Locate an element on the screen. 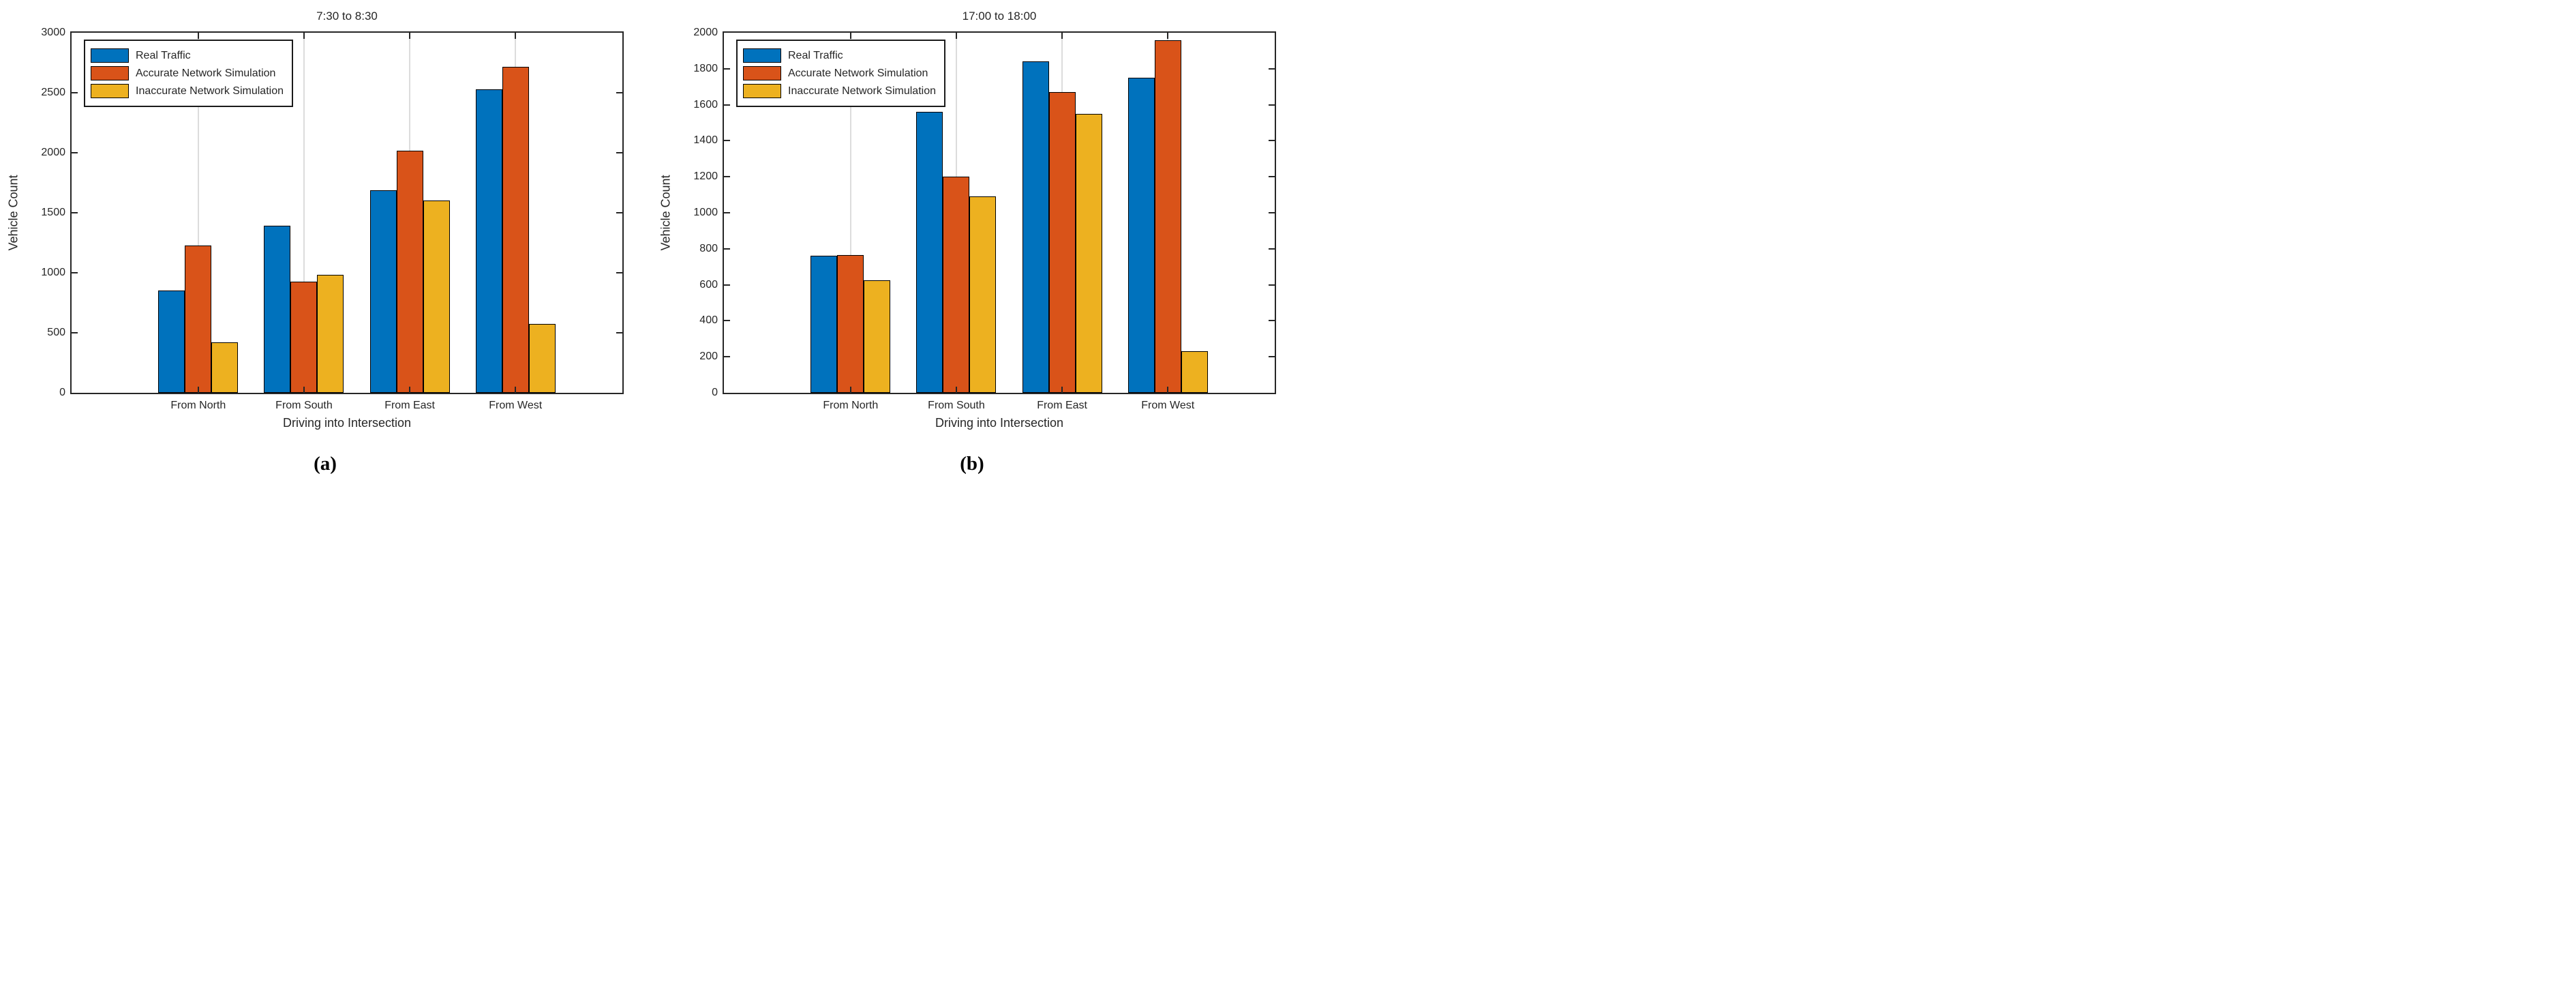 The image size is (2576, 997). y-tick-label: 2500 is located at coordinates (53, 92).